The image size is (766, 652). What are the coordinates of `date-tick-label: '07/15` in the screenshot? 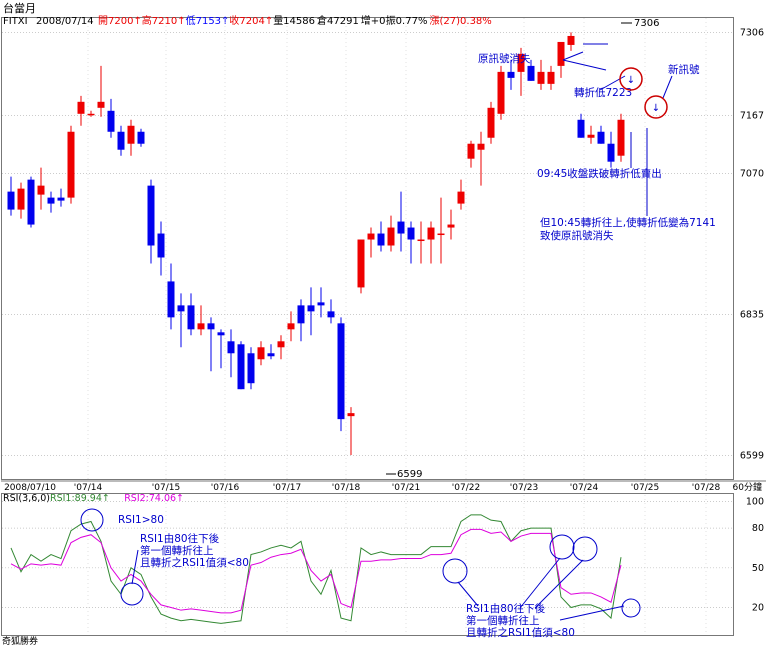 It's located at (166, 488).